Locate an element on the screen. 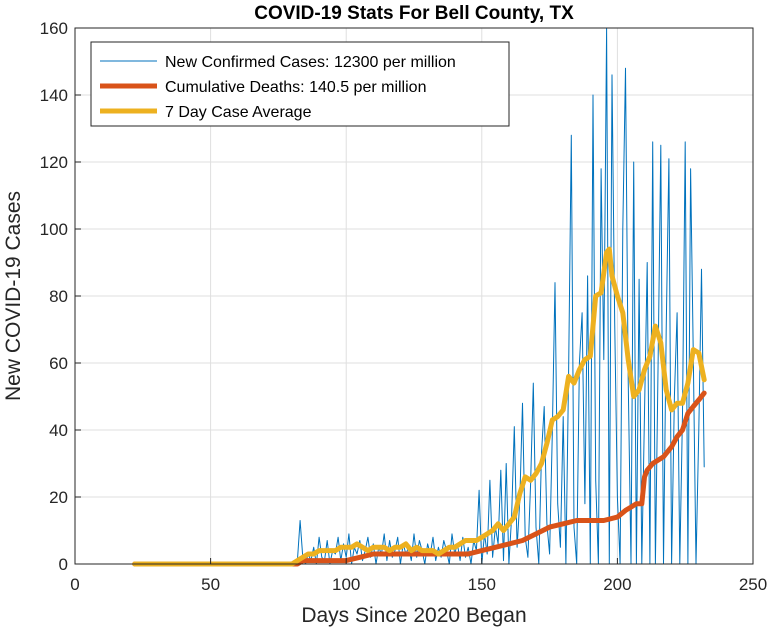 The width and height of the screenshot is (772, 630). y-tick-label: 80 is located at coordinates (58, 296).